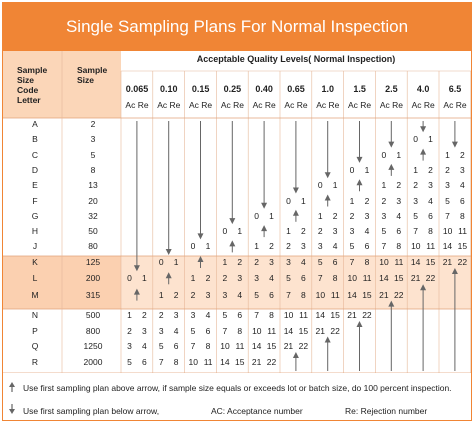 The image size is (474, 426). What do you see at coordinates (93, 278) in the screenshot?
I see `sample-size: 200` at bounding box center [93, 278].